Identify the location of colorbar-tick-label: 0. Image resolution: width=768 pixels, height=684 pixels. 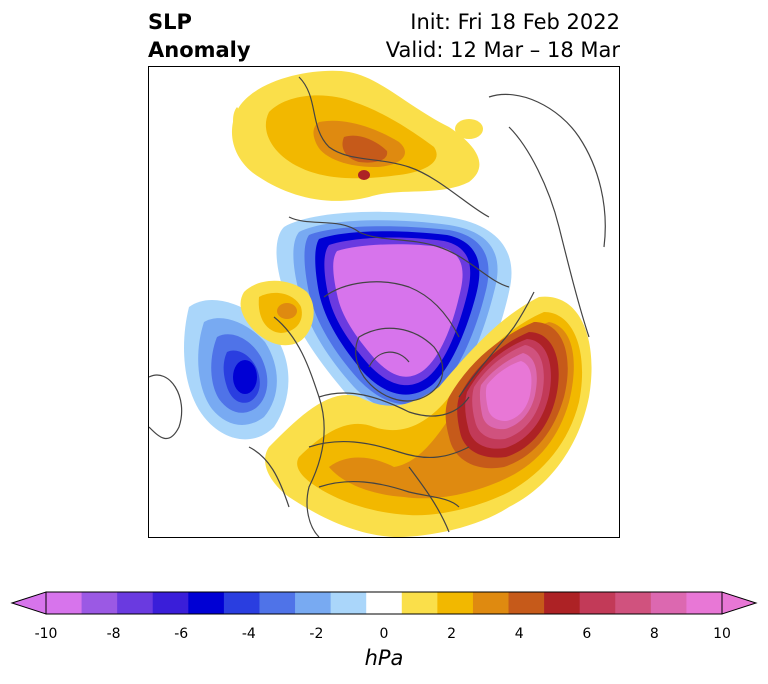
(384, 634).